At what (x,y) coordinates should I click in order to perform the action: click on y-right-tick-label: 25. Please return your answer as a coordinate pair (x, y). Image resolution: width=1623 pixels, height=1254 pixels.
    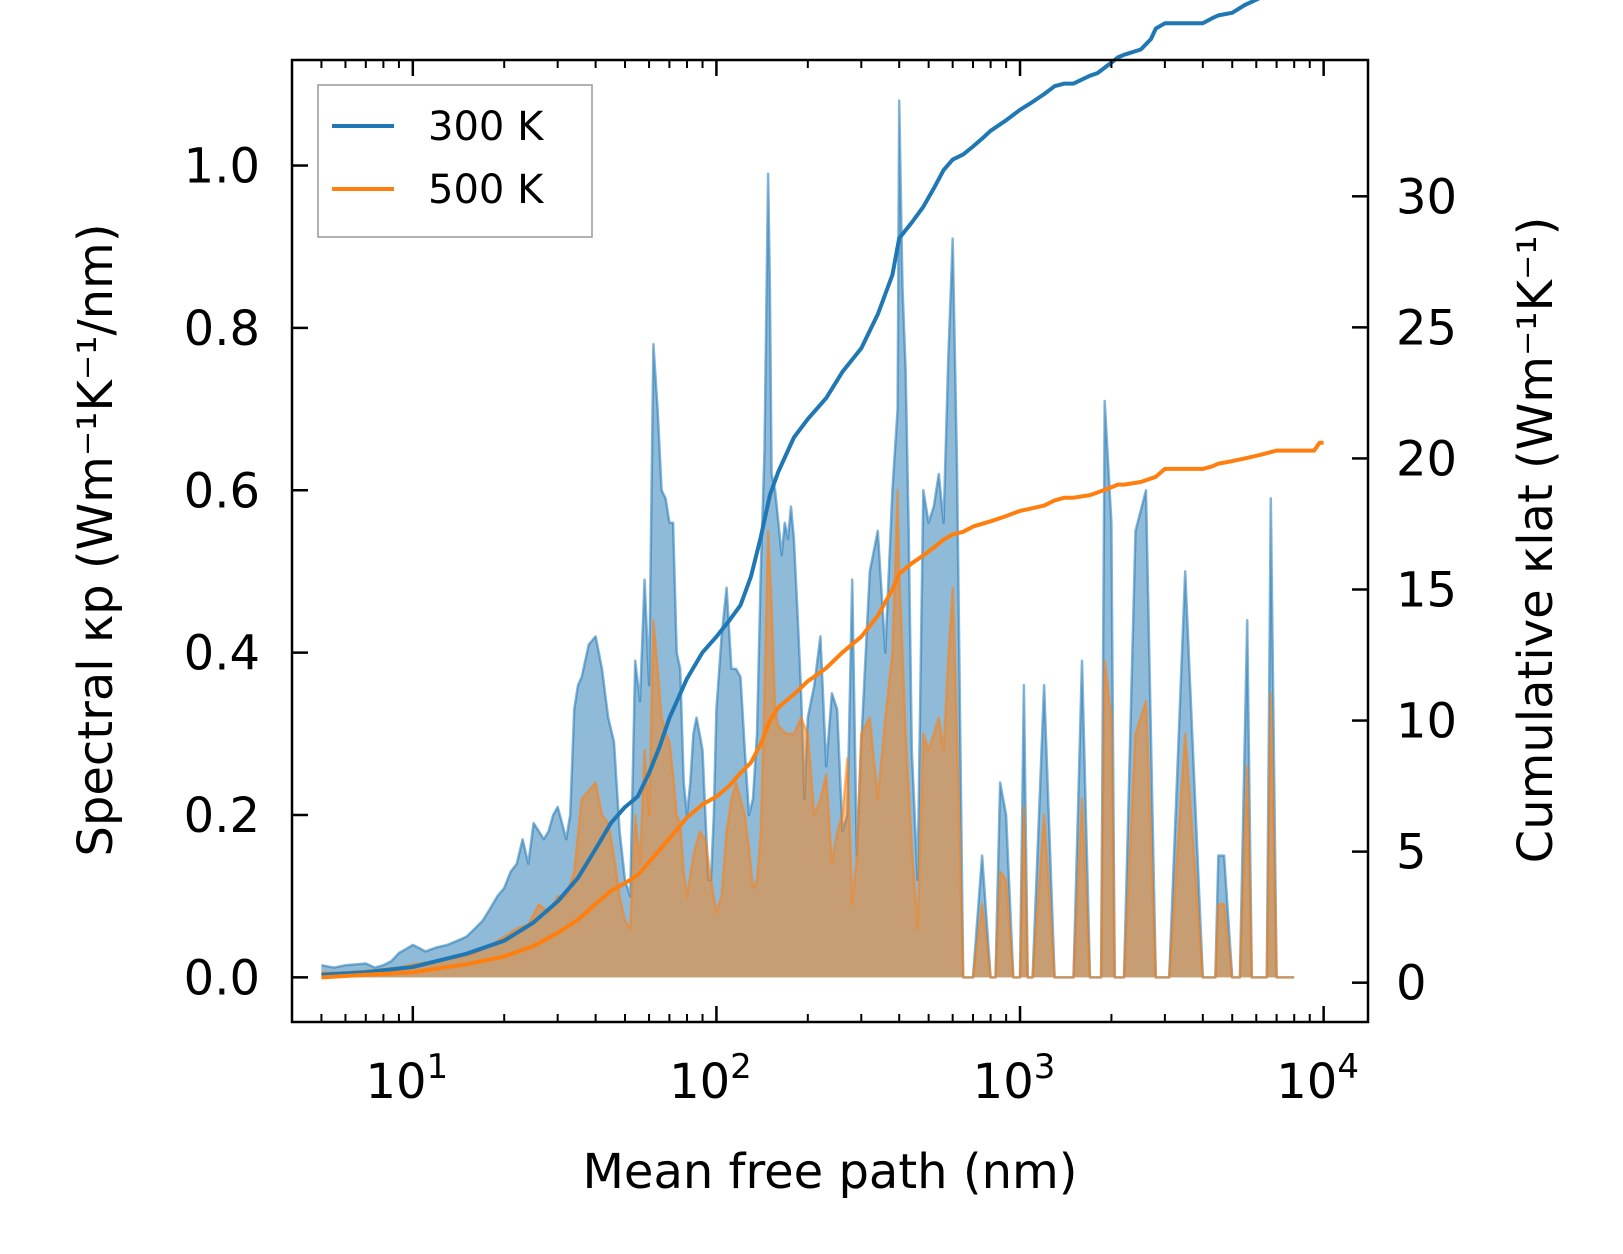
    Looking at the image, I should click on (1426, 328).